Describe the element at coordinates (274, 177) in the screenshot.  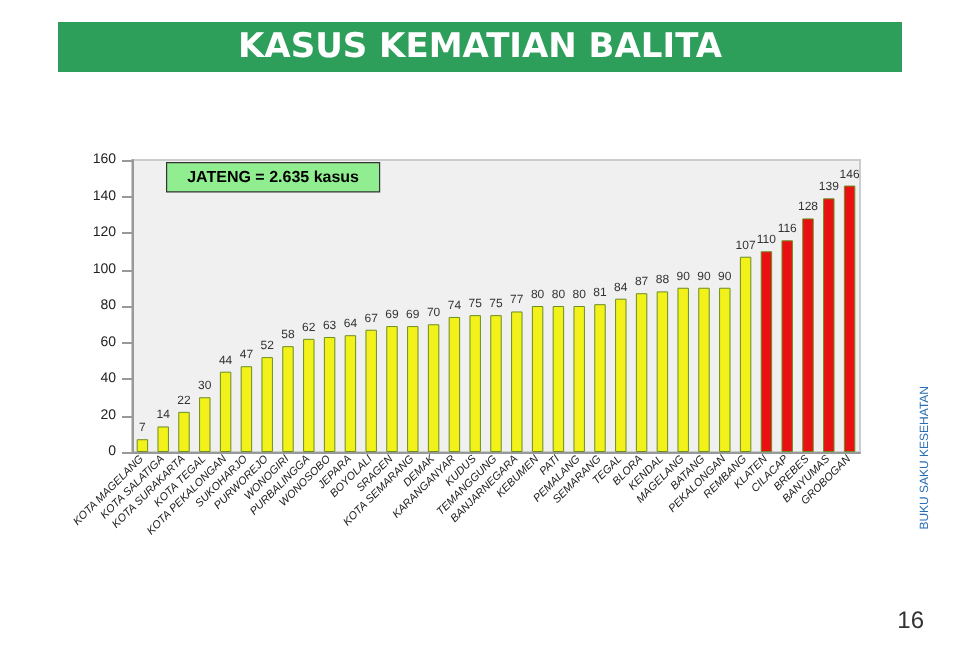
I see `annotation: JATENG = 2.635 kasus` at that location.